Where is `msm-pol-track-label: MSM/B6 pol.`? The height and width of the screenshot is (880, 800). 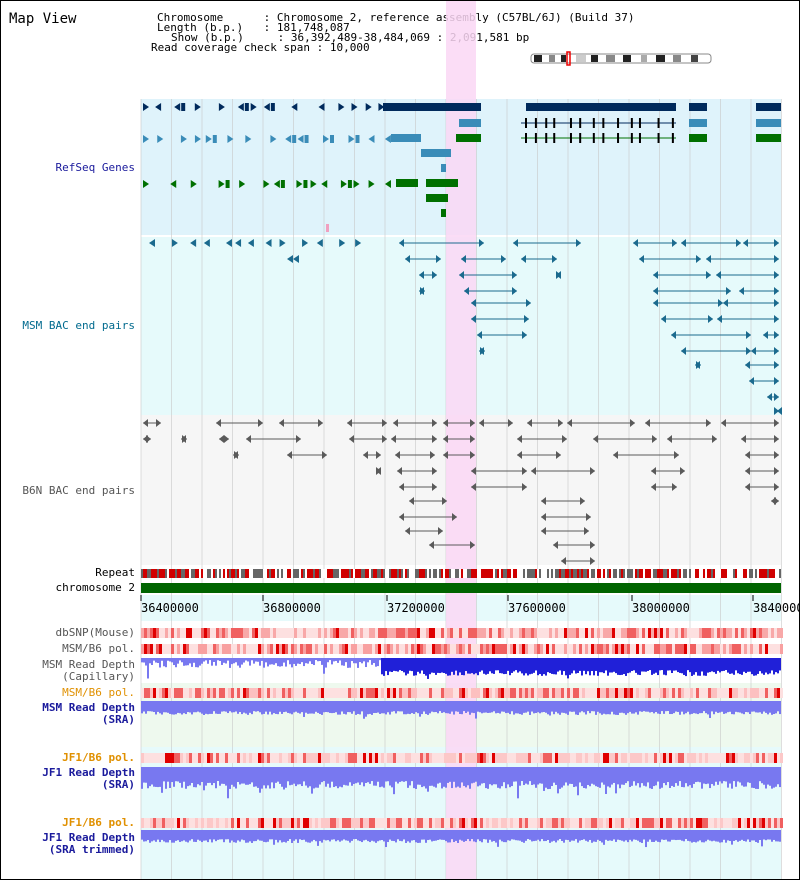 msm-pol-track-label: MSM/B6 pol. is located at coordinates (98, 648).